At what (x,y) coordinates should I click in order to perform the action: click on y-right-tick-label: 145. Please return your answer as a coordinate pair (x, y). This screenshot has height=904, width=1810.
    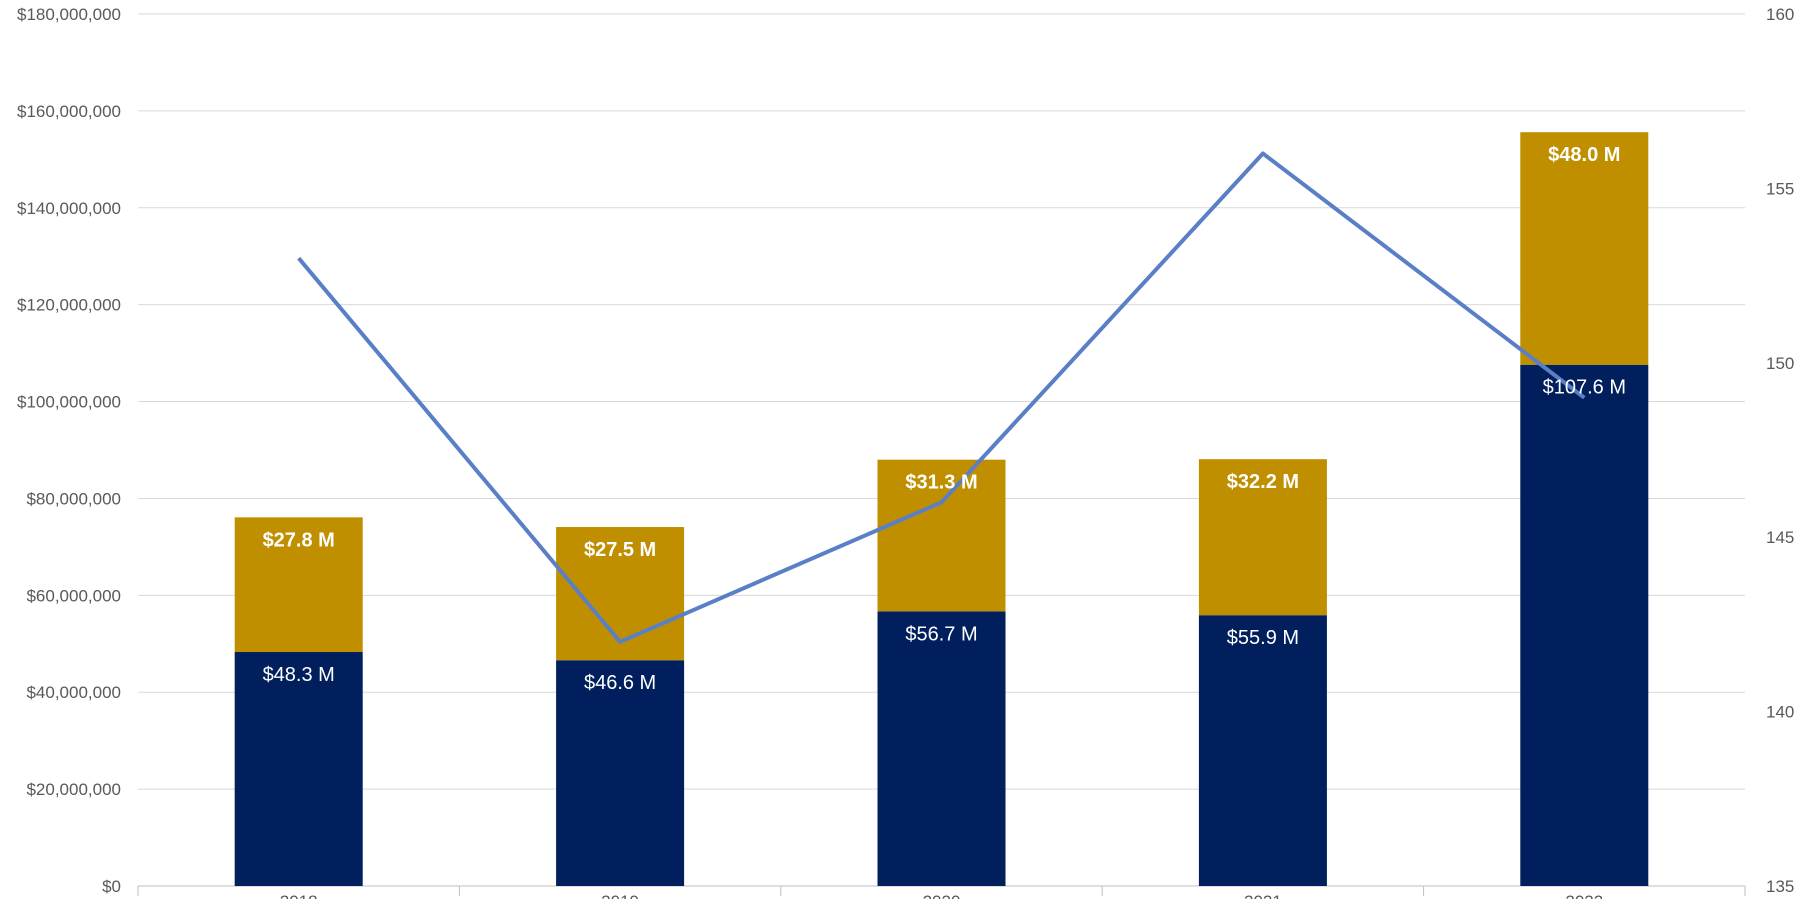
    Looking at the image, I should click on (1780, 537).